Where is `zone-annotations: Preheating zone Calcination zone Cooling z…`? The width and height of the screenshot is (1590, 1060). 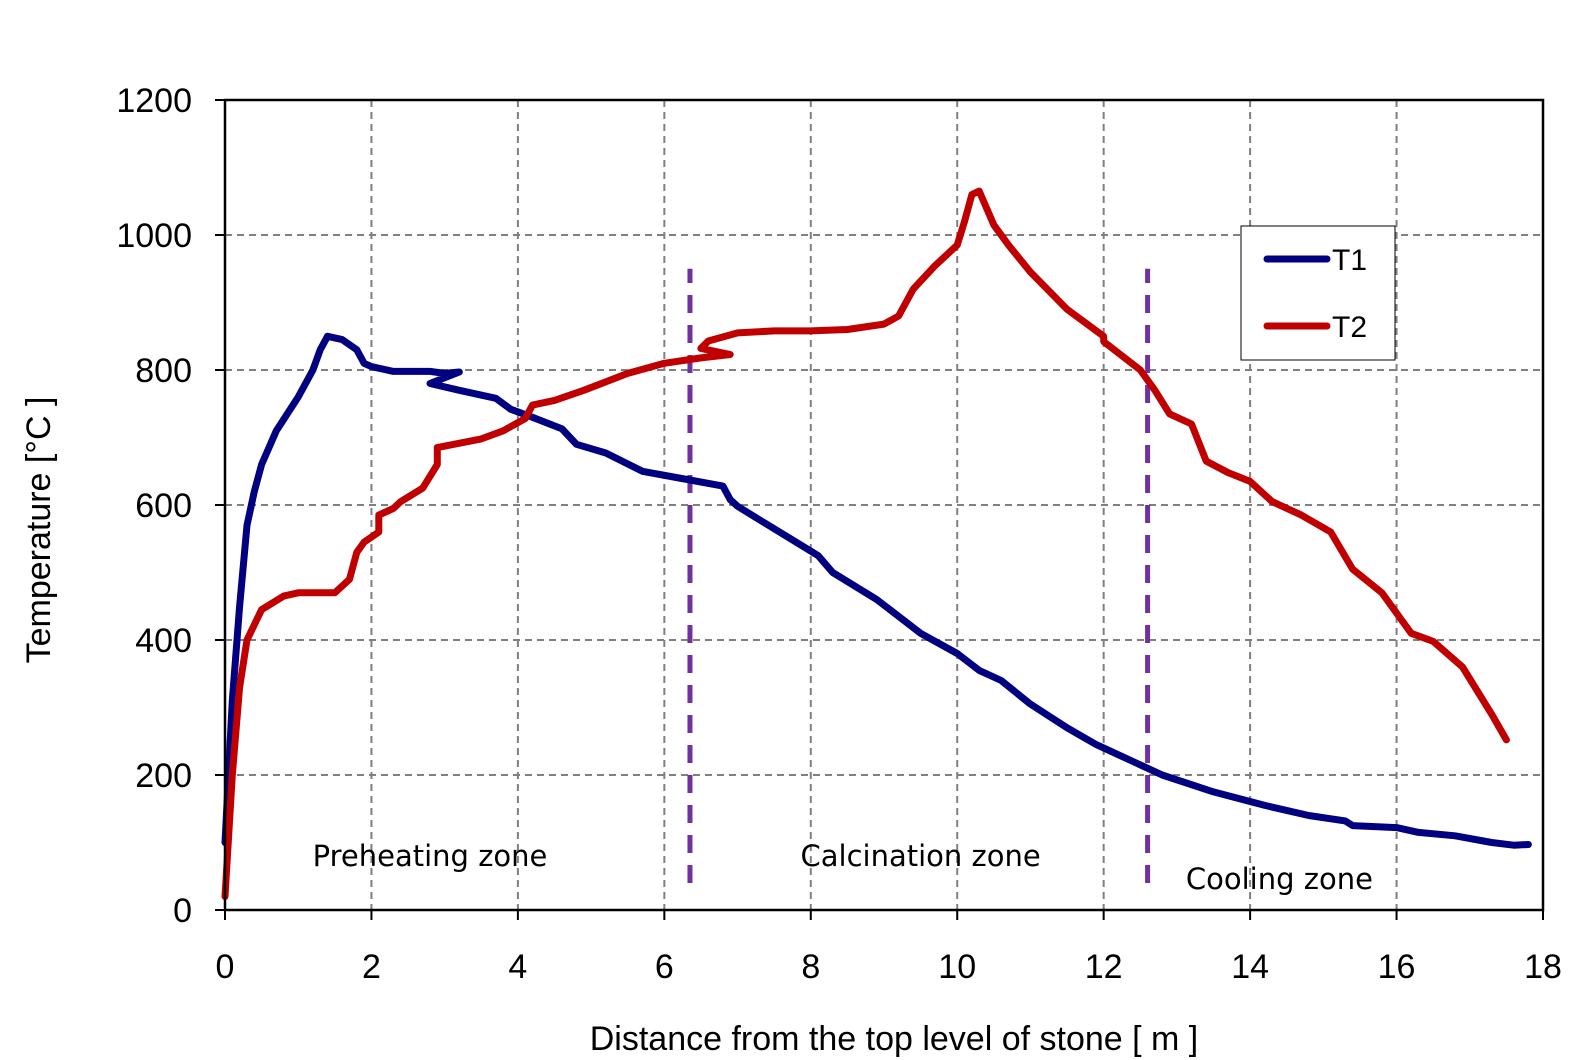
zone-annotations: Preheating zone Calcination zone Cooling z… is located at coordinates (843, 867).